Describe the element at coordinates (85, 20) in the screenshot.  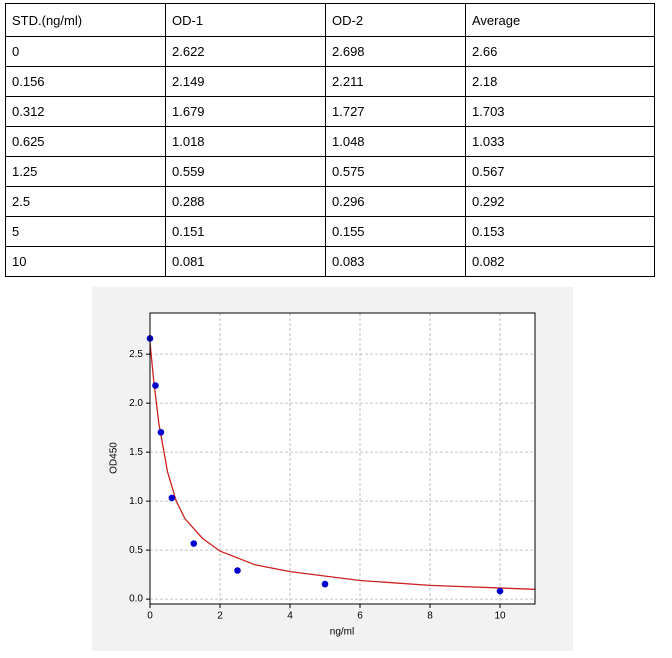
I see `table-cell: STD.(ng/ml)` at that location.